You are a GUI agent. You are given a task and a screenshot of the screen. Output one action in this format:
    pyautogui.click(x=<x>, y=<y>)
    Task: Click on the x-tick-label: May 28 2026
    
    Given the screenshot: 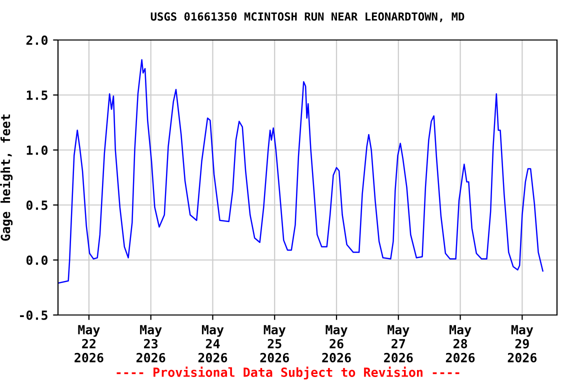 What is the action you would take?
    pyautogui.click(x=460, y=343)
    